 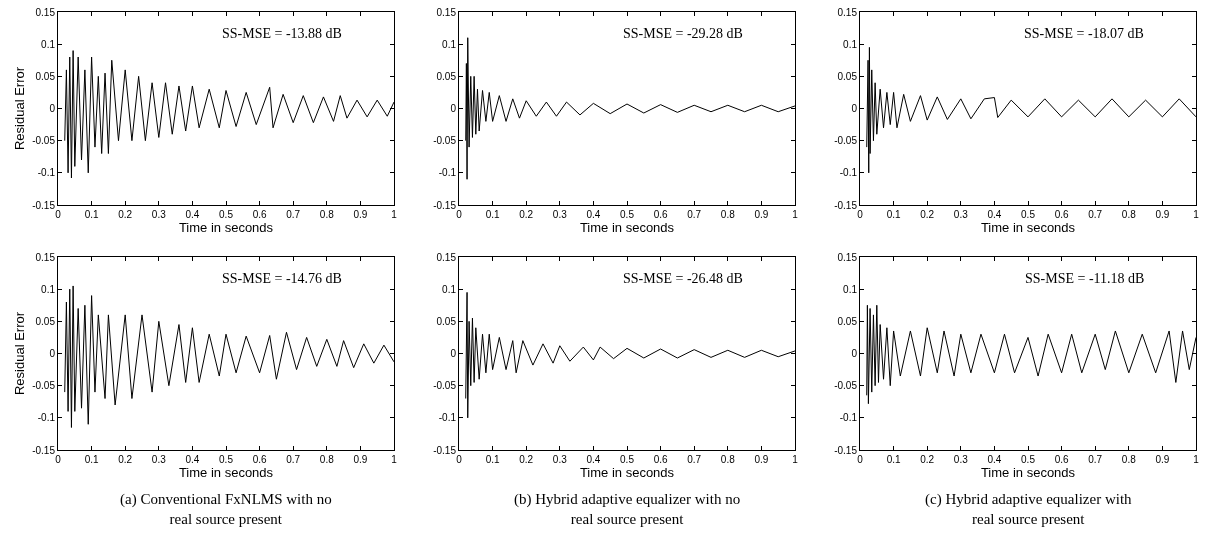 What do you see at coordinates (683, 278) in the screenshot?
I see `annotation: SS-MSE = -26.48 dB` at bounding box center [683, 278].